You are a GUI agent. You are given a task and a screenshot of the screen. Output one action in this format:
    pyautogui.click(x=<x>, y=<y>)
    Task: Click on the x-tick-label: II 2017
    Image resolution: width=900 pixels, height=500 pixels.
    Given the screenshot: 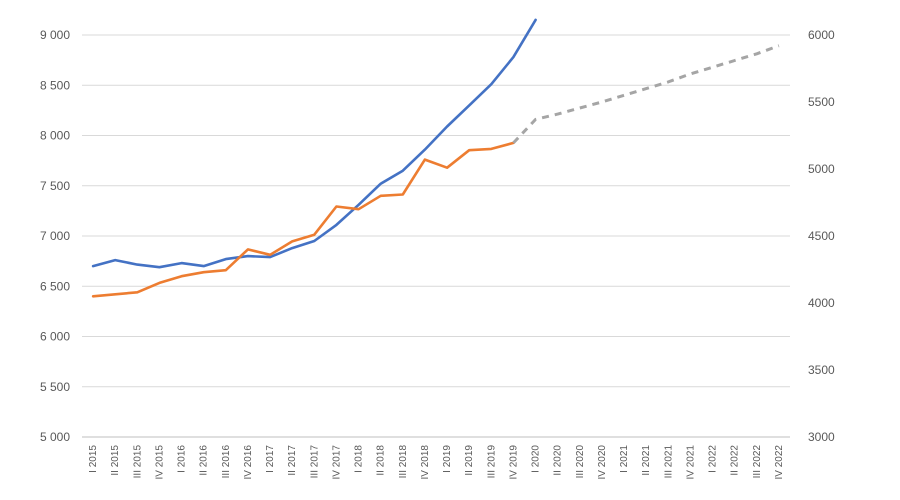 What is the action you would take?
    pyautogui.click(x=292, y=460)
    